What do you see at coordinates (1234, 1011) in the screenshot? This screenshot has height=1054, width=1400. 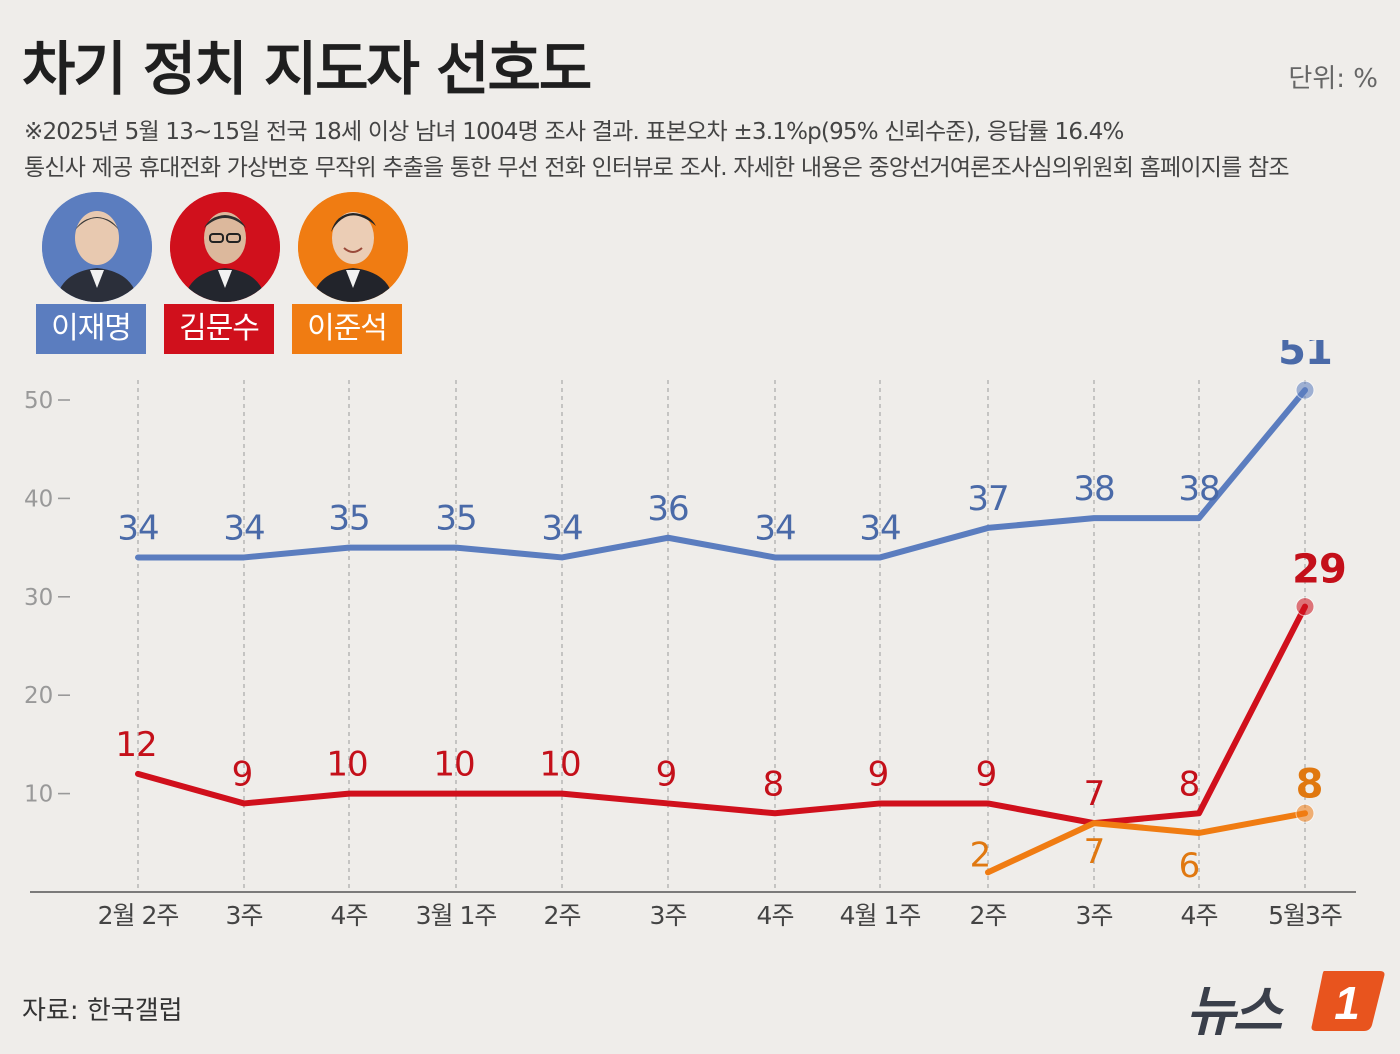 I see `logo-text: 뉴스` at bounding box center [1234, 1011].